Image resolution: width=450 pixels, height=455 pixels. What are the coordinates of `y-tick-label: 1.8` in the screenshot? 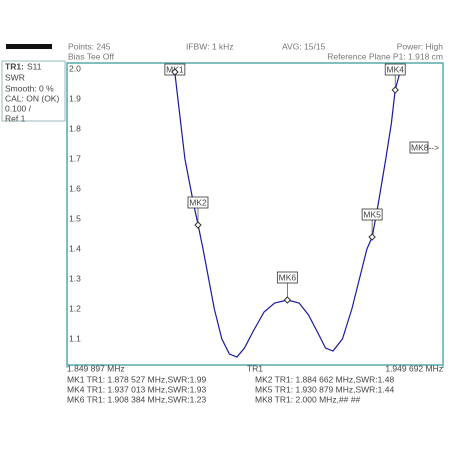 It's located at (75, 128).